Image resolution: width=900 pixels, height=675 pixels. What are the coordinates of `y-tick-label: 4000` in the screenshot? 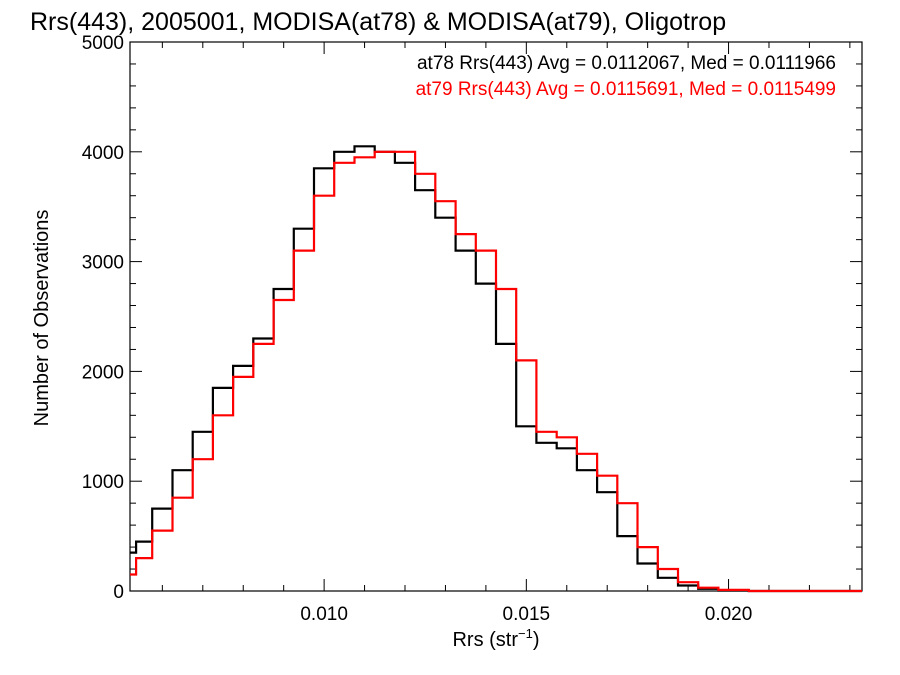 It's located at (103, 153).